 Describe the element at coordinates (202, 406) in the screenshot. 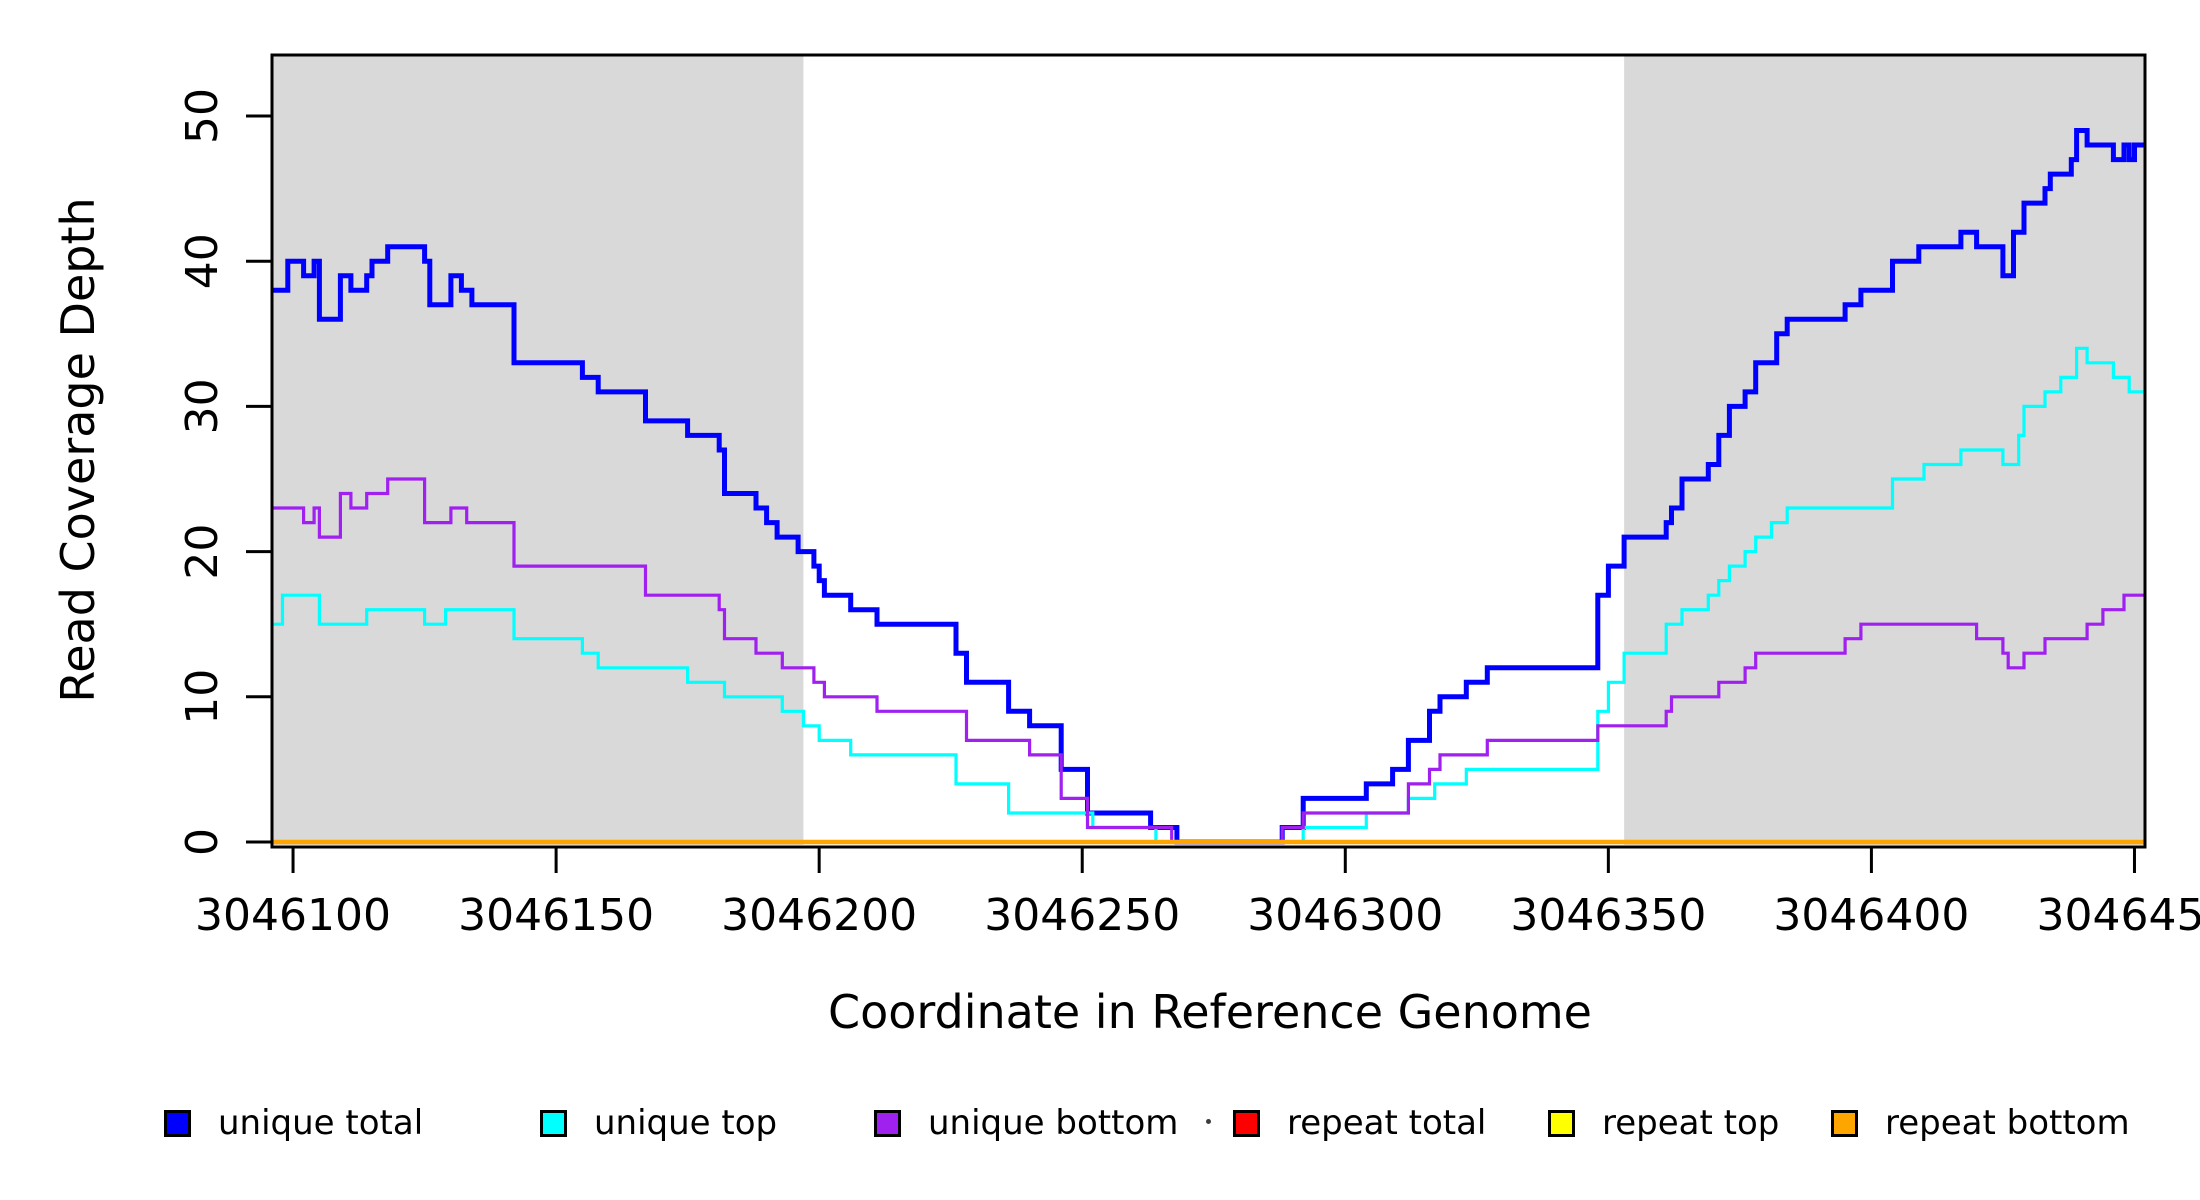

I see `y-tick-label: 30` at that location.